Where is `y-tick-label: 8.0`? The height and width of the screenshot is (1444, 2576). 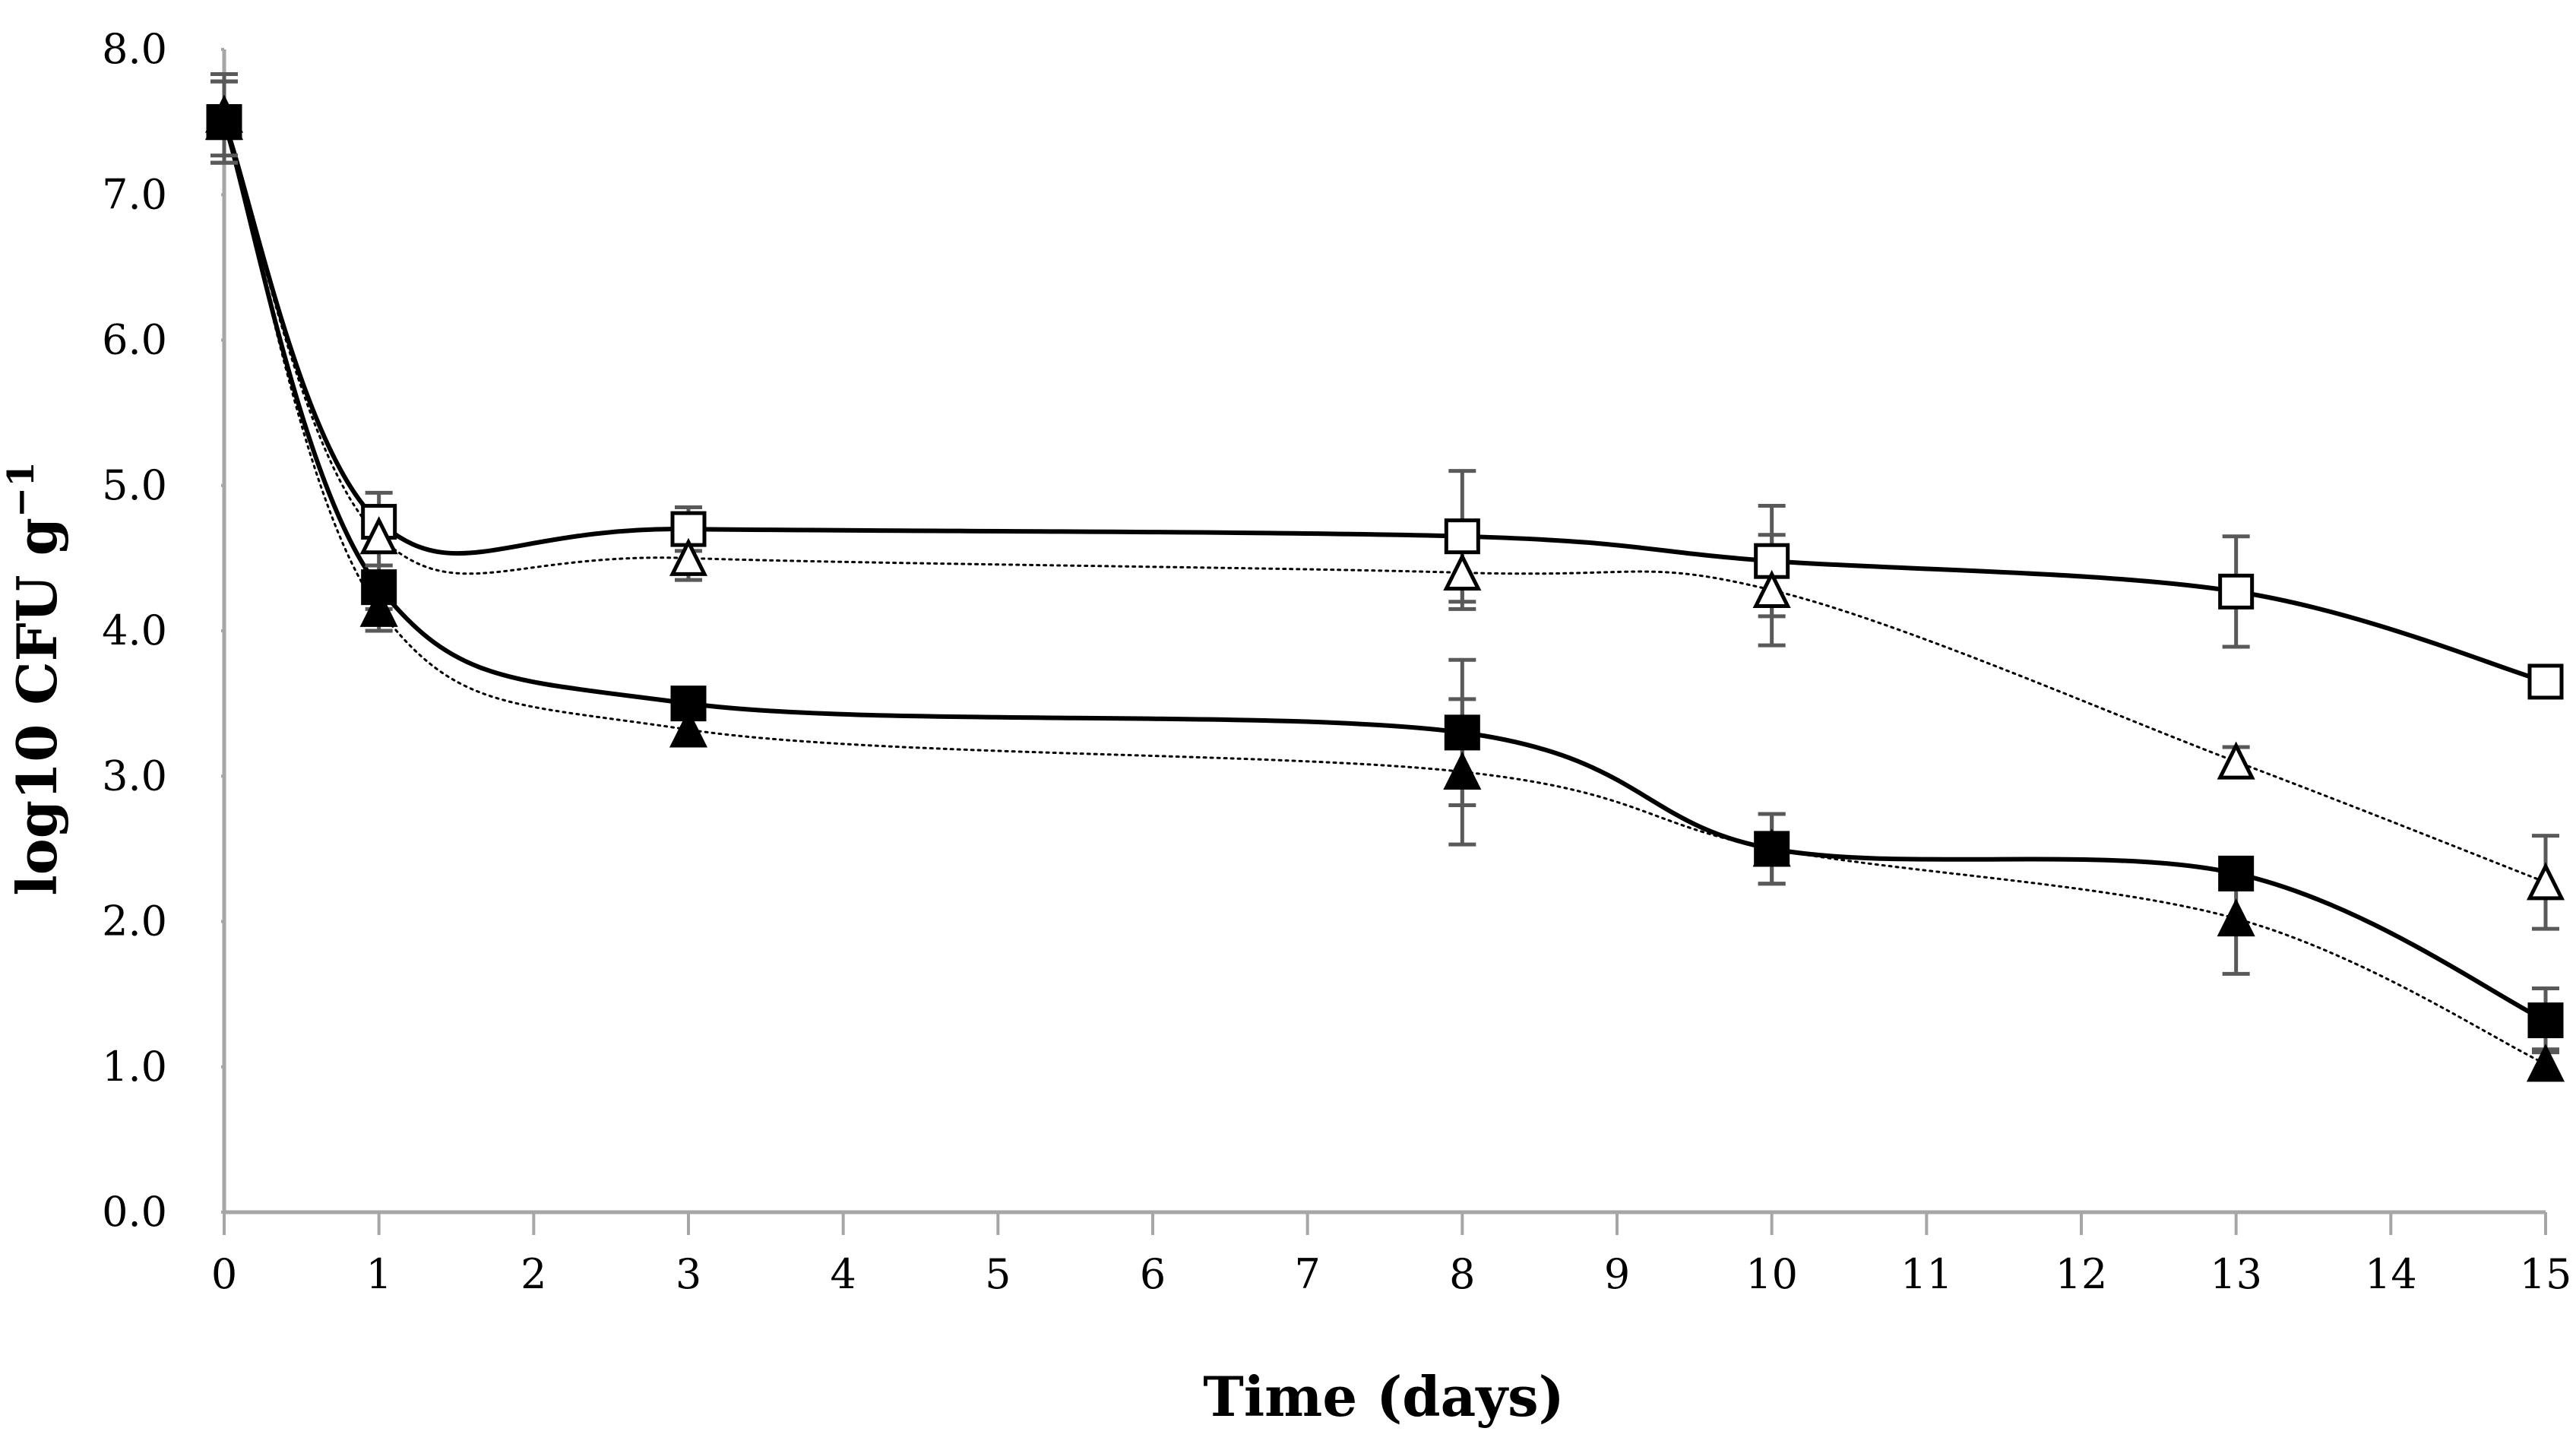 y-tick-label: 8.0 is located at coordinates (134, 49).